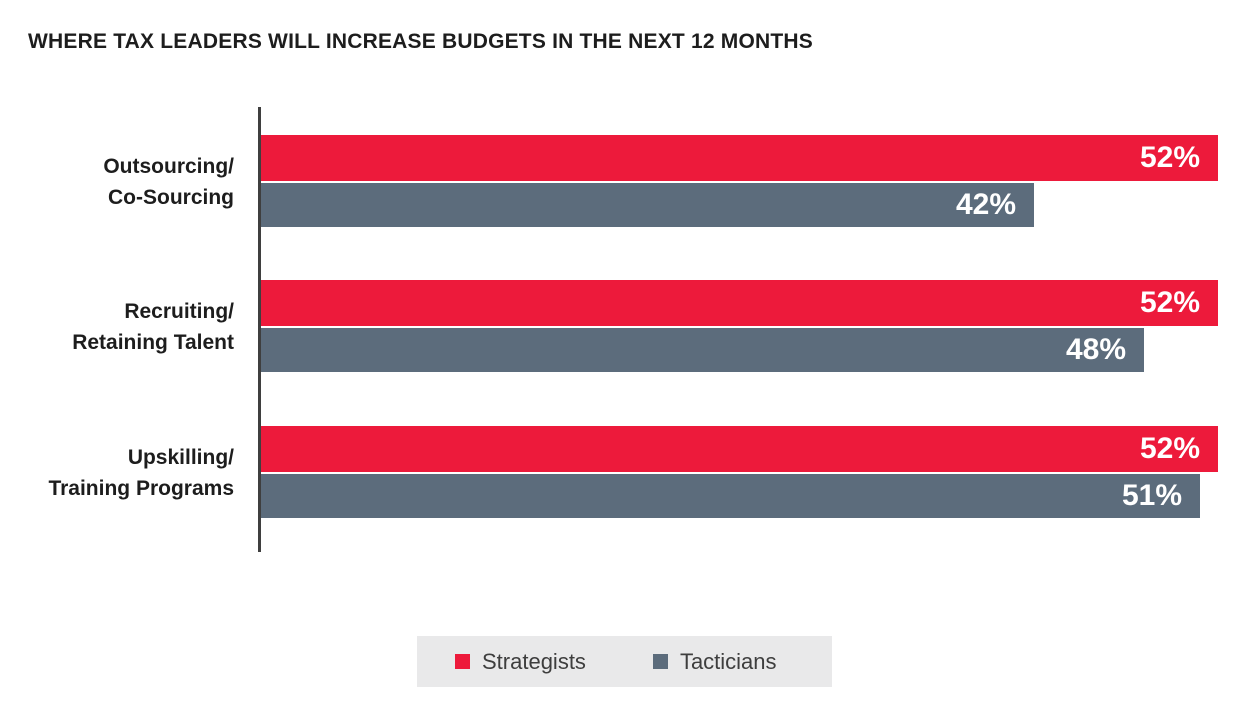 The height and width of the screenshot is (720, 1244). Describe the element at coordinates (141, 488) in the screenshot. I see `category-label-line: Training Programs` at that location.